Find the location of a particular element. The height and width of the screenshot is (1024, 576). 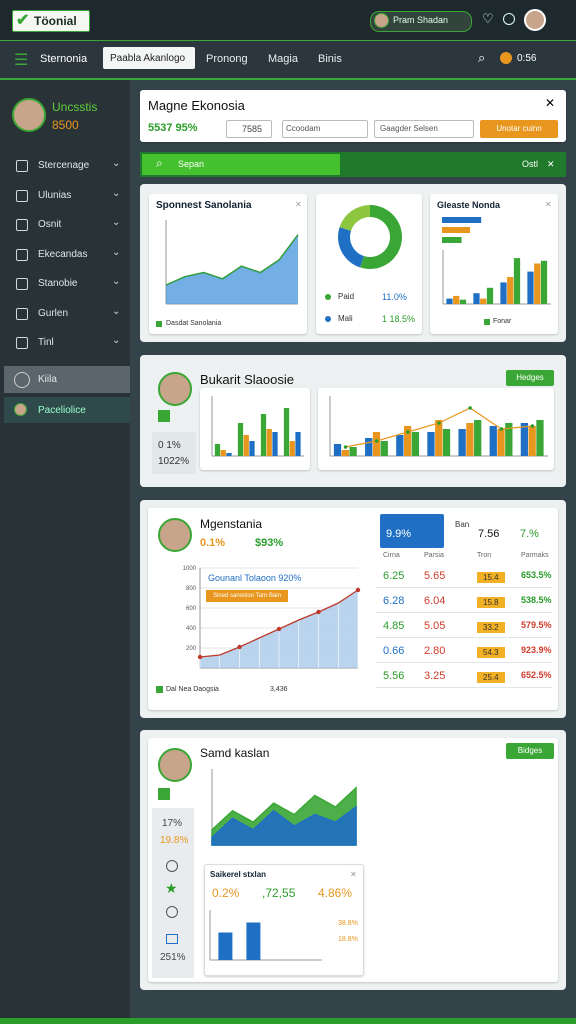

bottom-band is located at coordinates (288, 1021).